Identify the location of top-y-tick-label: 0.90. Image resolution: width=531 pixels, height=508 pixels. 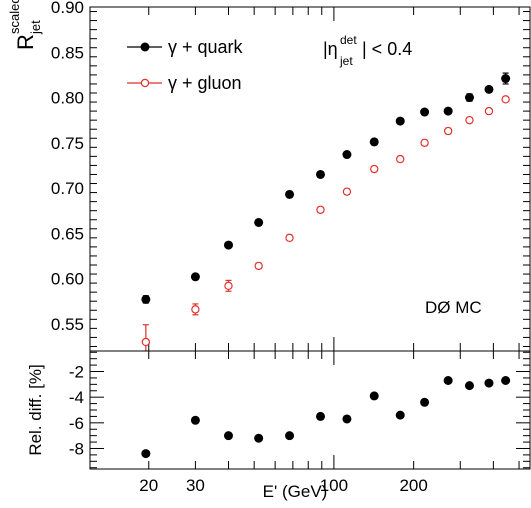
(67, 8).